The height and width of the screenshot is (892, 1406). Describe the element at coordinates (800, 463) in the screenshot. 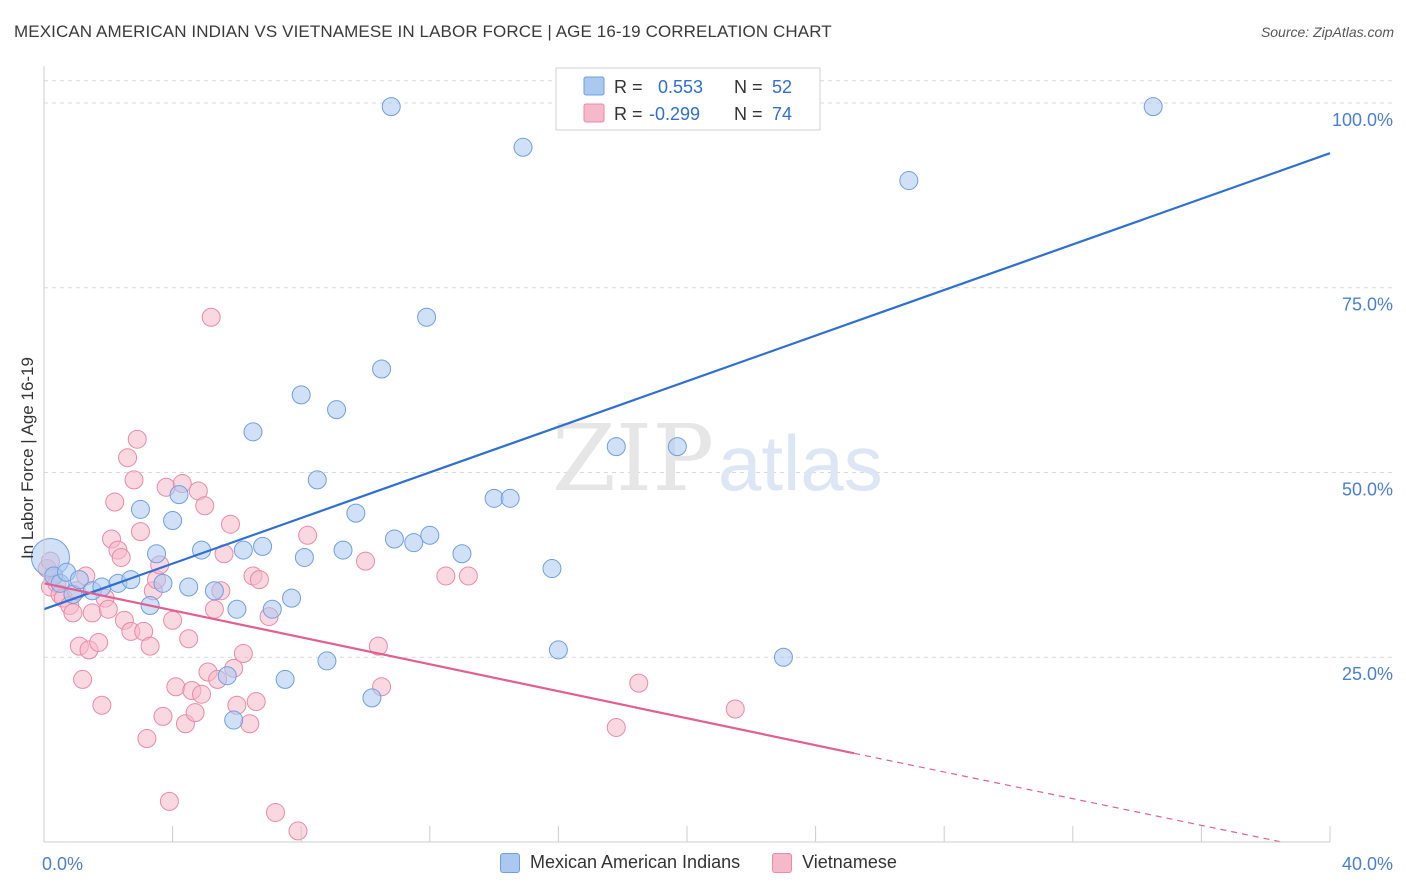

I see `watermark-atlas: atlas` at that location.